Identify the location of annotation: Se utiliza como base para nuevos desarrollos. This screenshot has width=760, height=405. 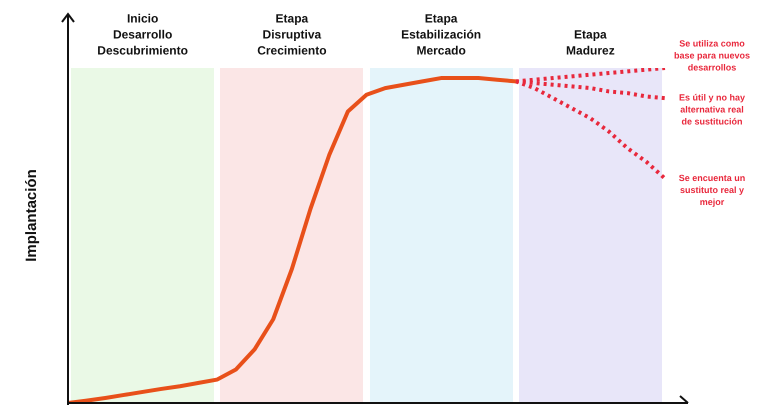
(712, 55).